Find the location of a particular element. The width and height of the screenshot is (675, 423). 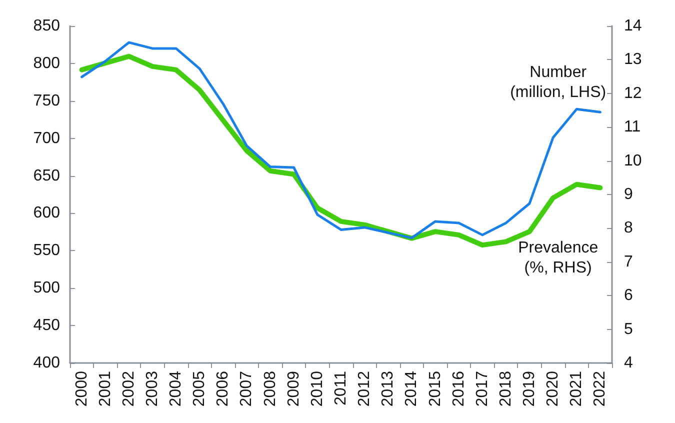

x-tick-label: 2019 is located at coordinates (529, 388).